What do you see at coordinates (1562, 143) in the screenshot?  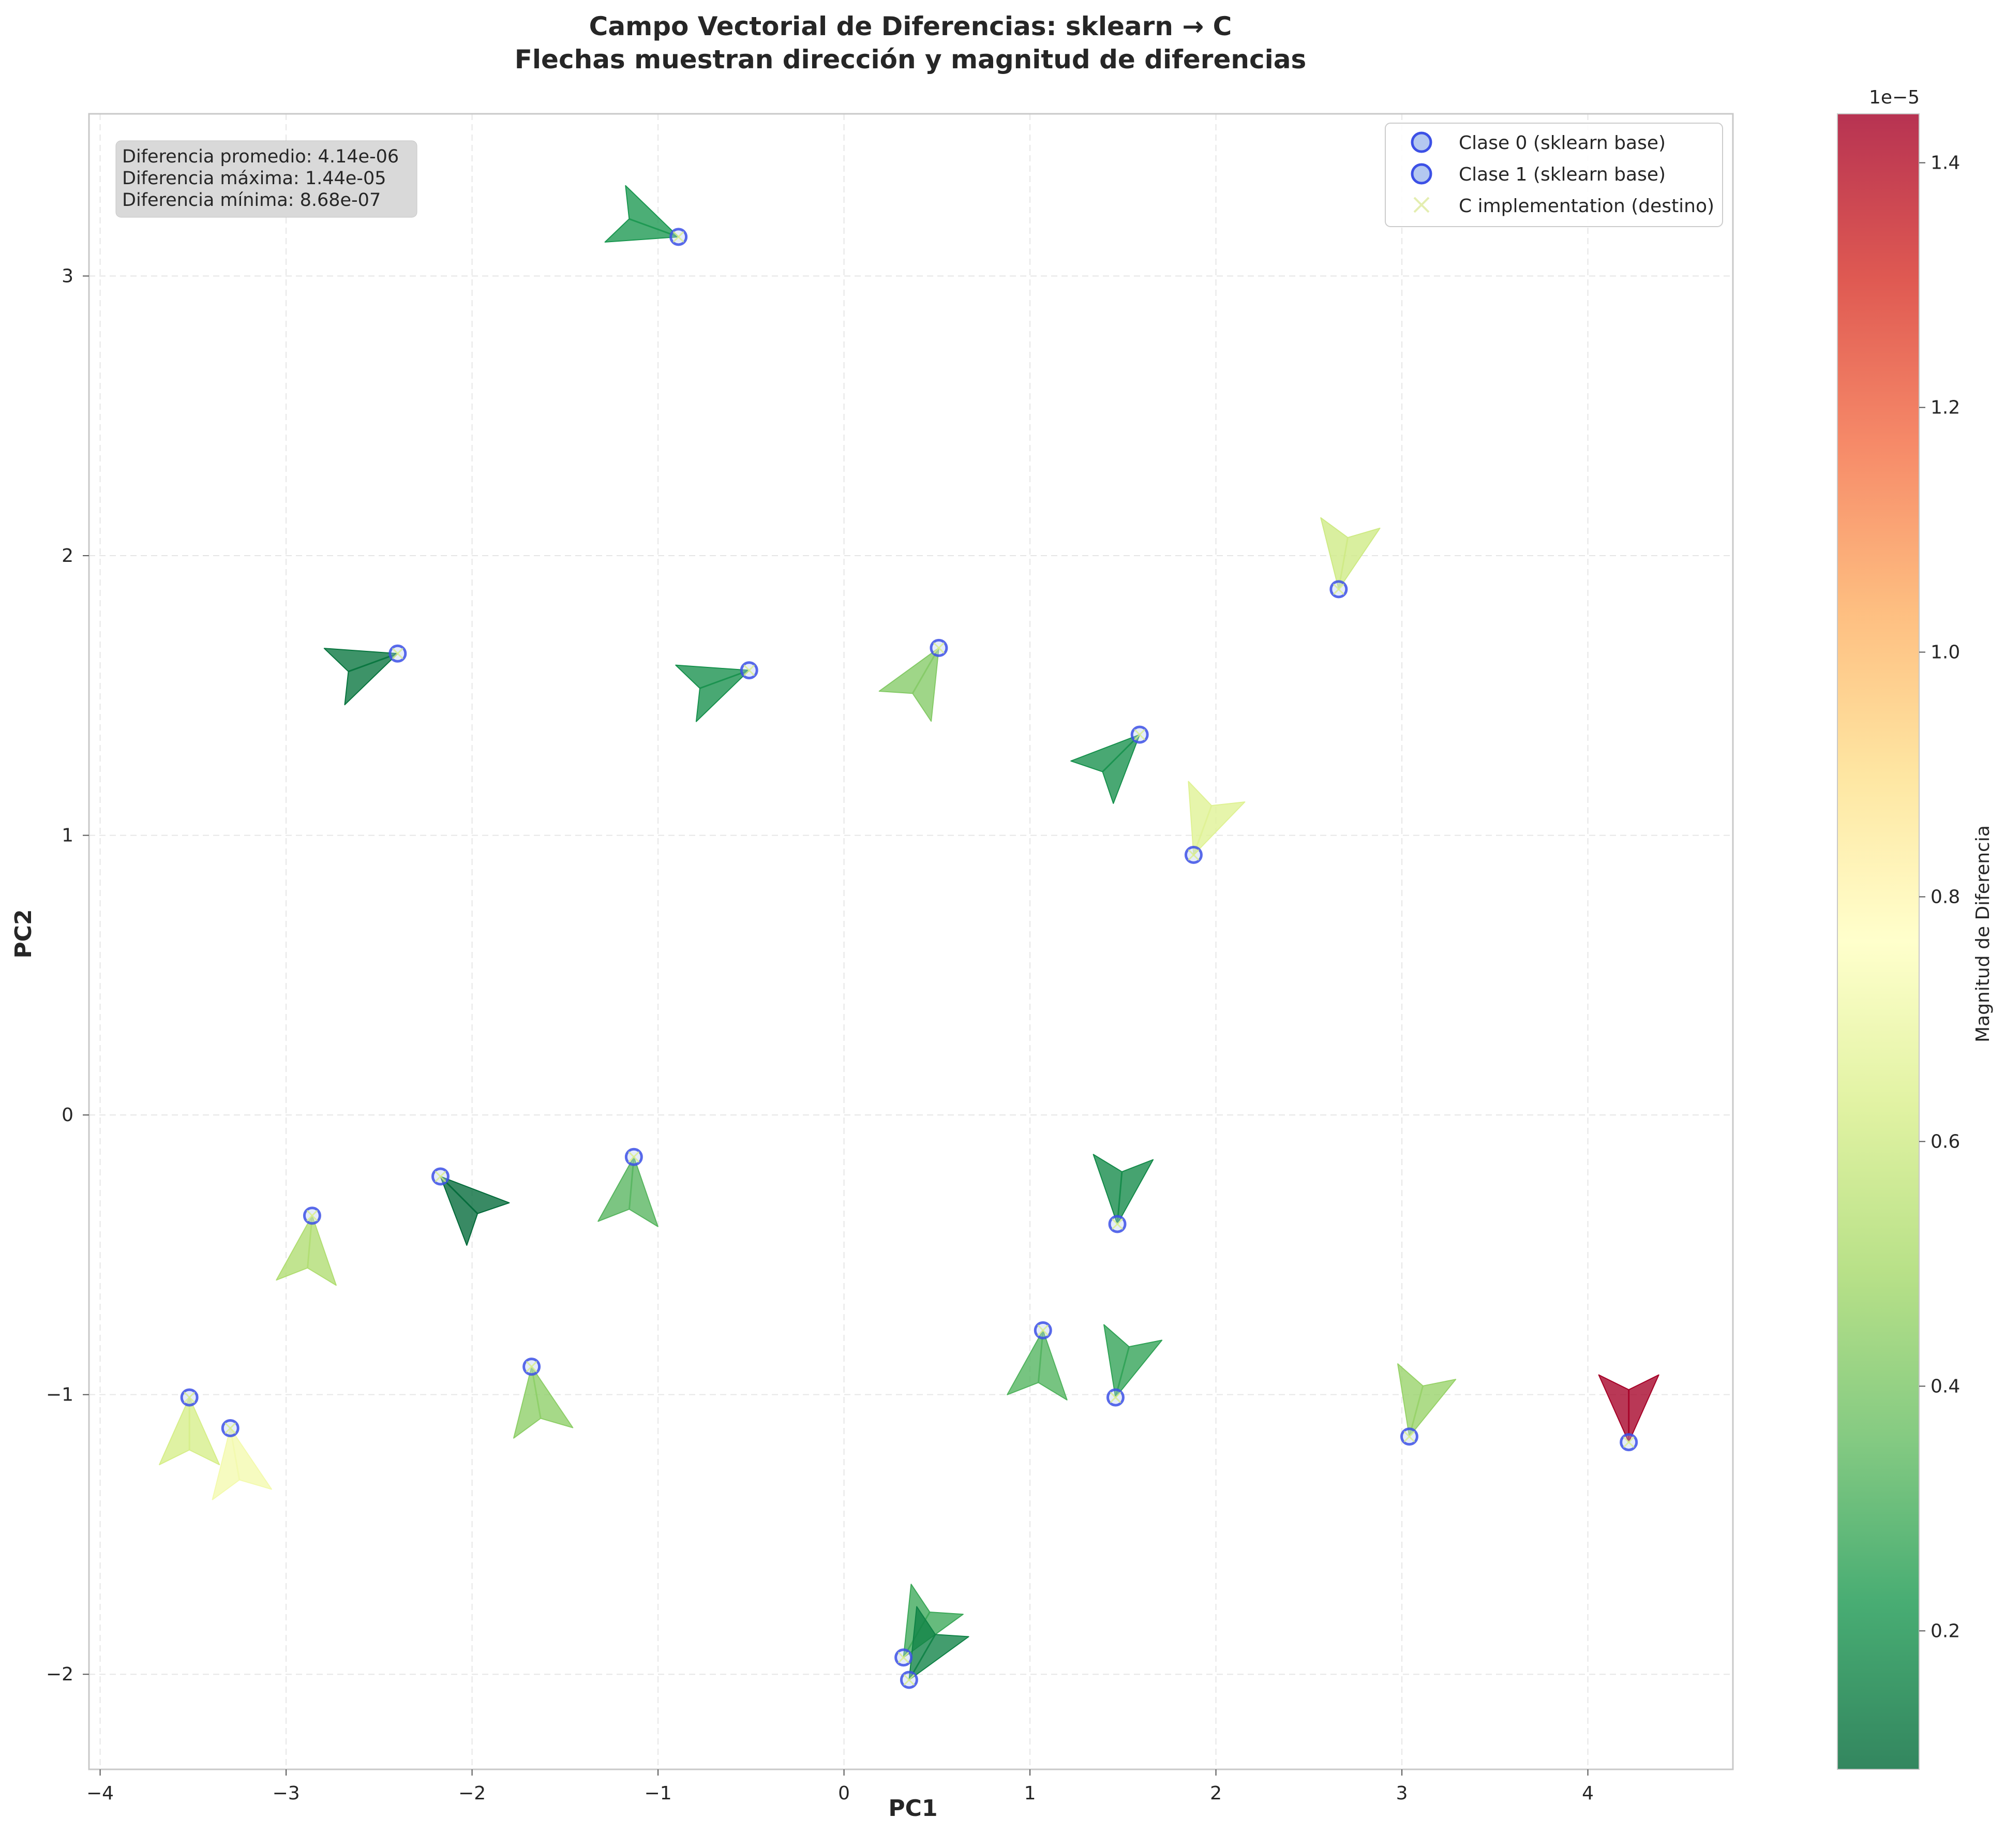 I see `legend-label-class0: Clase 0 (sklearn base)` at bounding box center [1562, 143].